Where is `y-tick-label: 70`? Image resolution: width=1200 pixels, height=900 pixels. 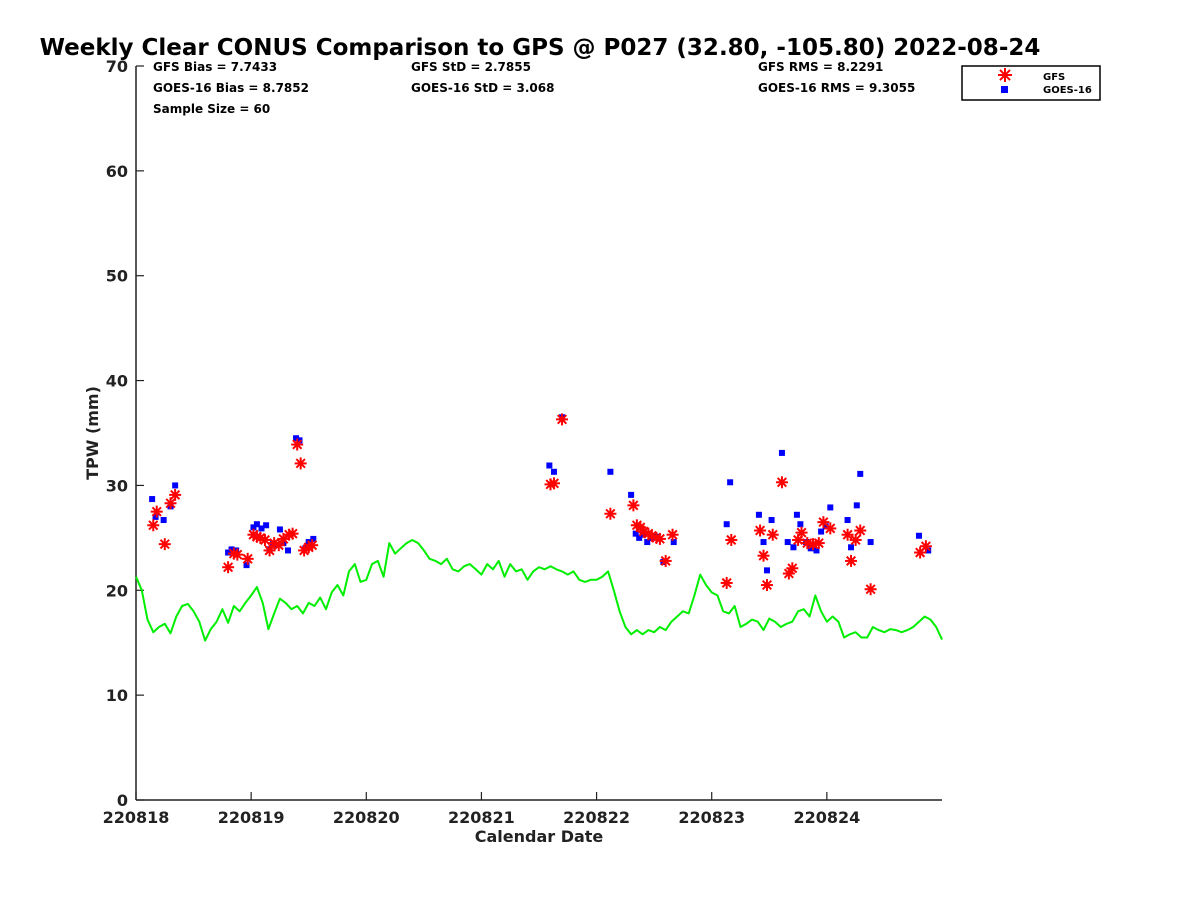
y-tick-label: 70 is located at coordinates (117, 66).